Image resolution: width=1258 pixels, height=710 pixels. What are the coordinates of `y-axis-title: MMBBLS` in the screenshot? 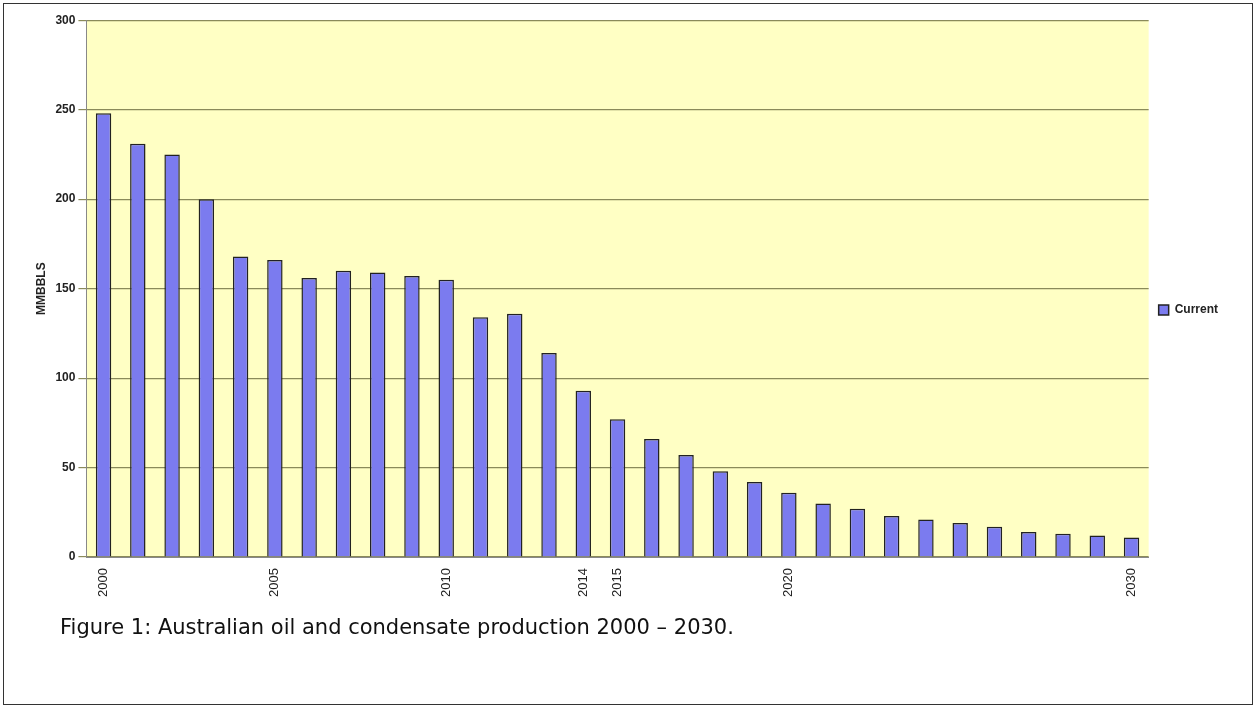 It's located at (40, 288).